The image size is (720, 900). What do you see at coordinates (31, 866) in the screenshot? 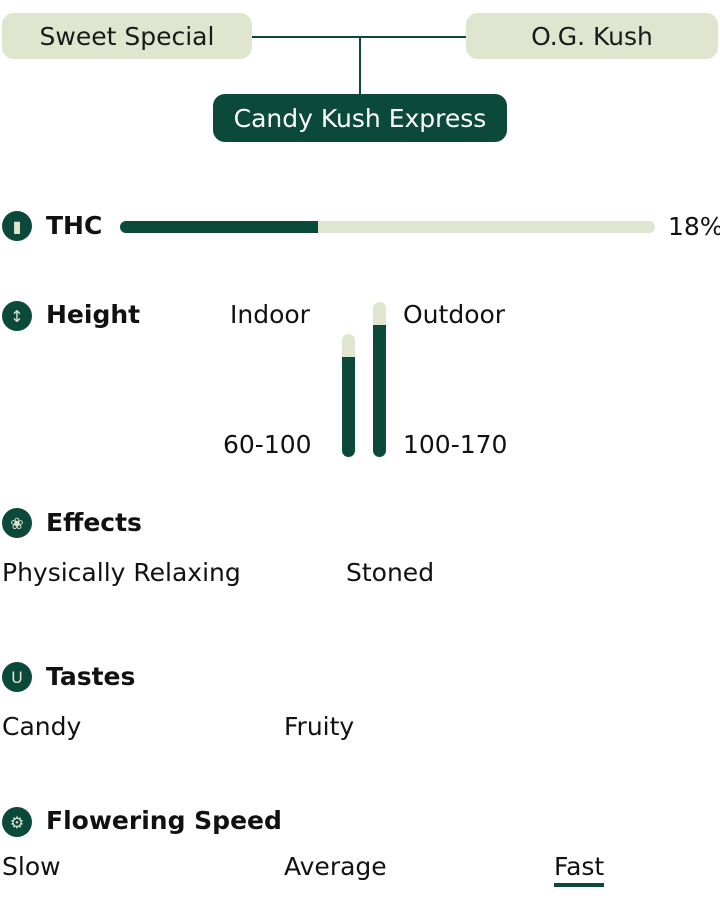
I see `flowering-option-slow: Slow` at bounding box center [31, 866].